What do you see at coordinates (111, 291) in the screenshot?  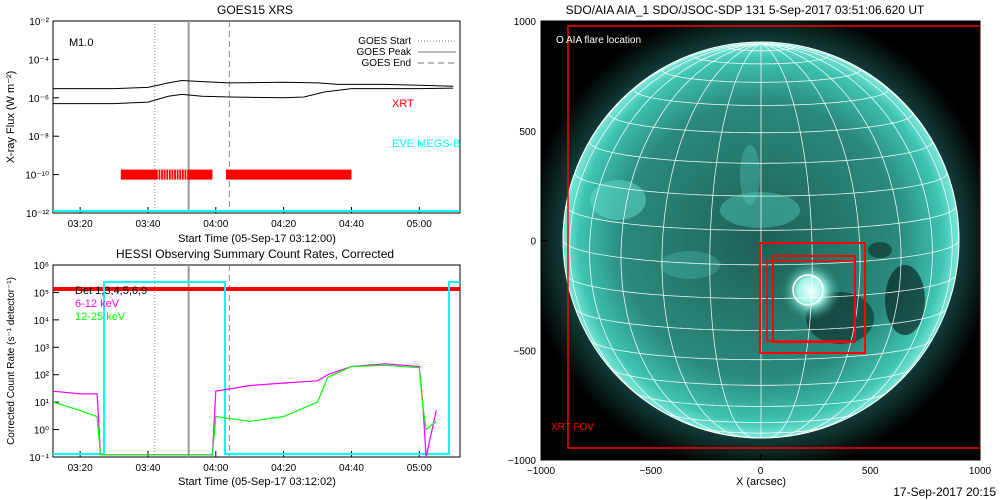 I see `legend-det: Det 1,3,4,5,6,9` at bounding box center [111, 291].